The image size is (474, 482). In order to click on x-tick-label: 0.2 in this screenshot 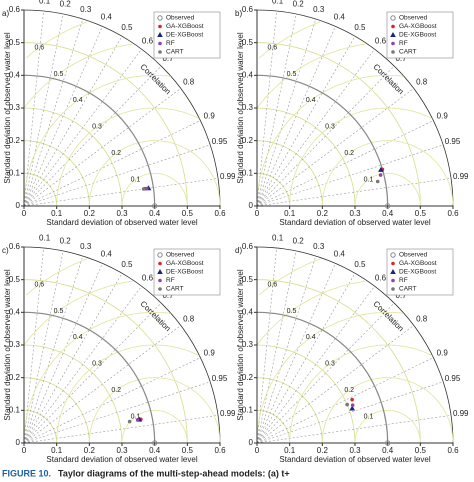, I will do `click(90, 213)`.